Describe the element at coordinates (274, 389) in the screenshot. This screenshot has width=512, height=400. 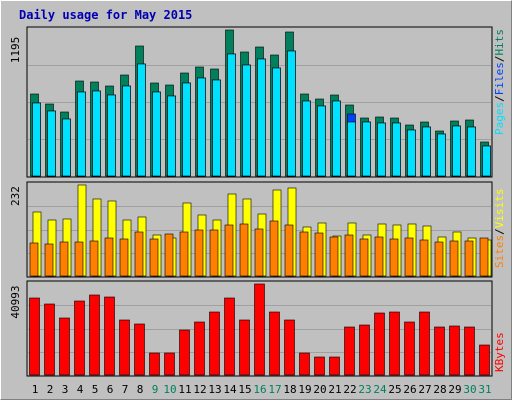
I see `day-label: 17` at that location.